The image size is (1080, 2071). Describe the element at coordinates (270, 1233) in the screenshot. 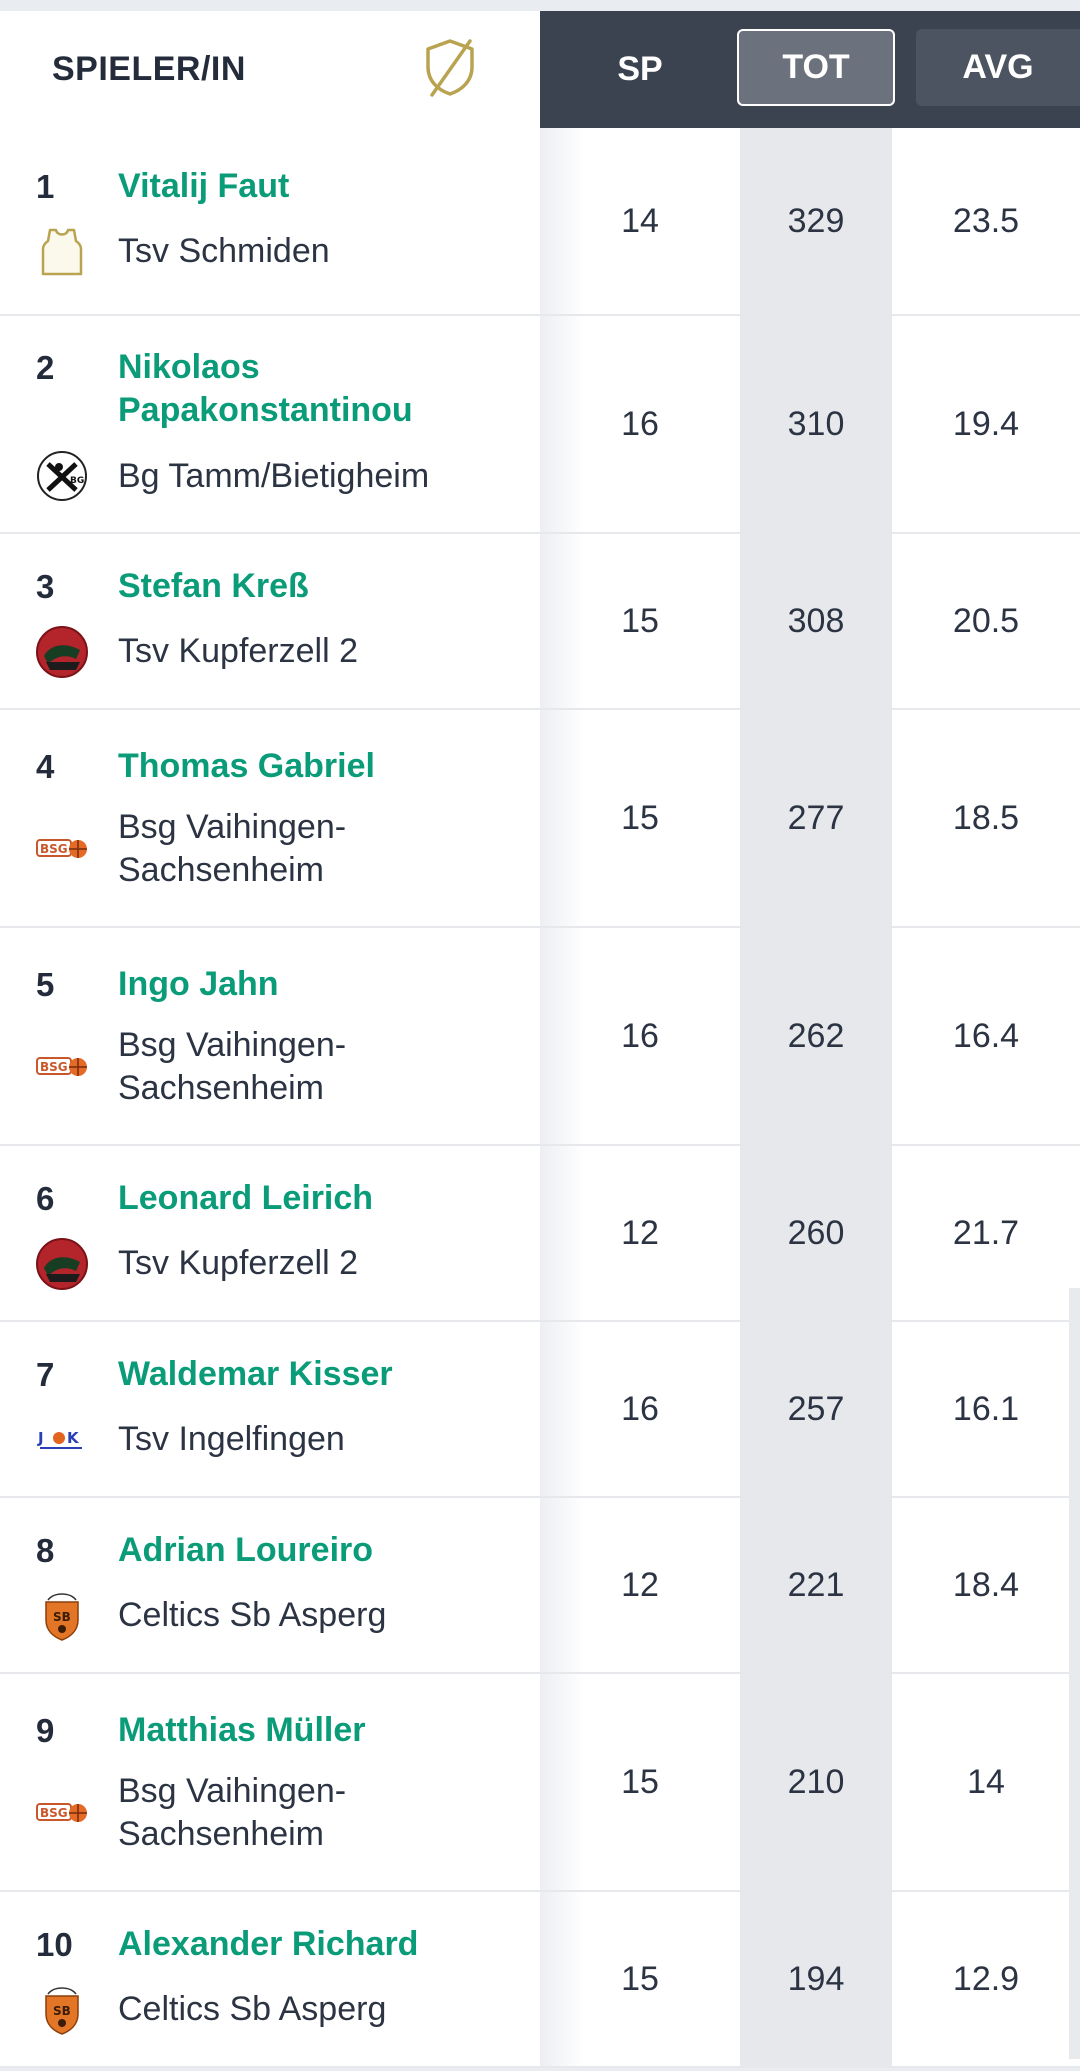

I see `player-cell: 6 Leonard Leirich Tsv Kupferzell 2` at that location.